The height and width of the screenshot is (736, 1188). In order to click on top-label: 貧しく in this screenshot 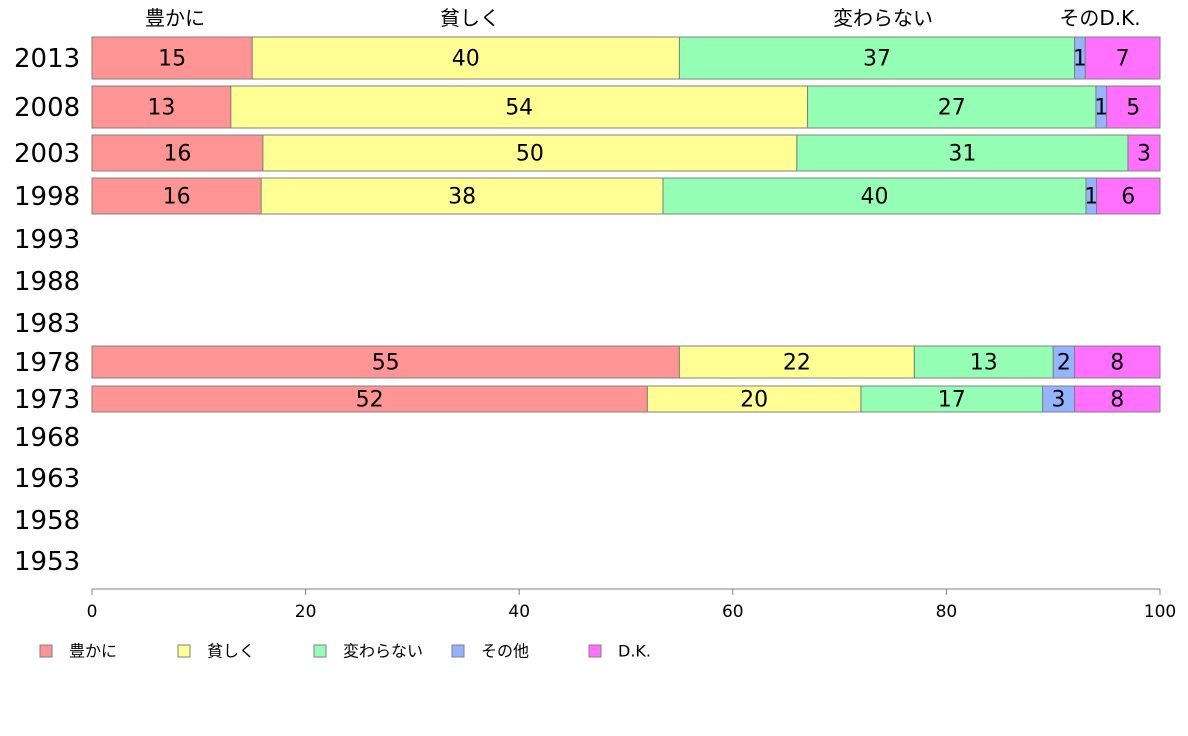, I will do `click(470, 18)`.